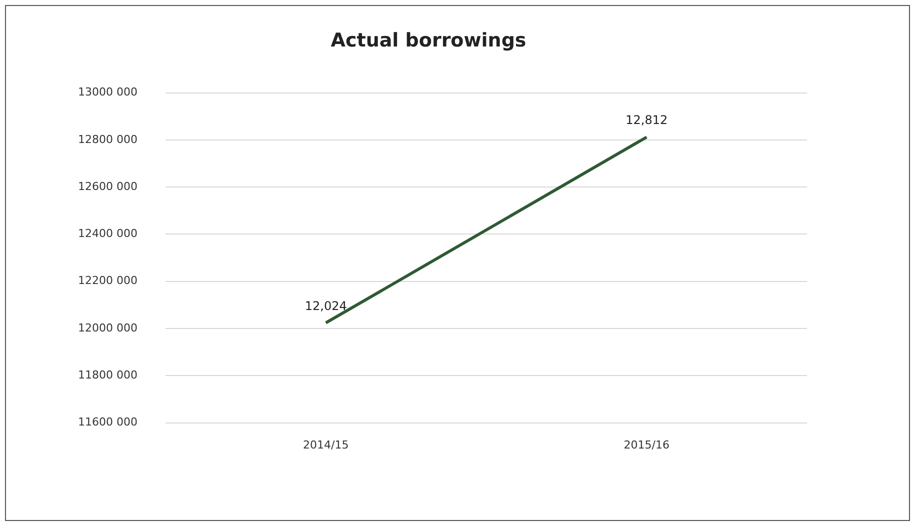 The width and height of the screenshot is (917, 528). What do you see at coordinates (108, 375) in the screenshot?
I see `y-tick-label: 11800 000` at bounding box center [108, 375].